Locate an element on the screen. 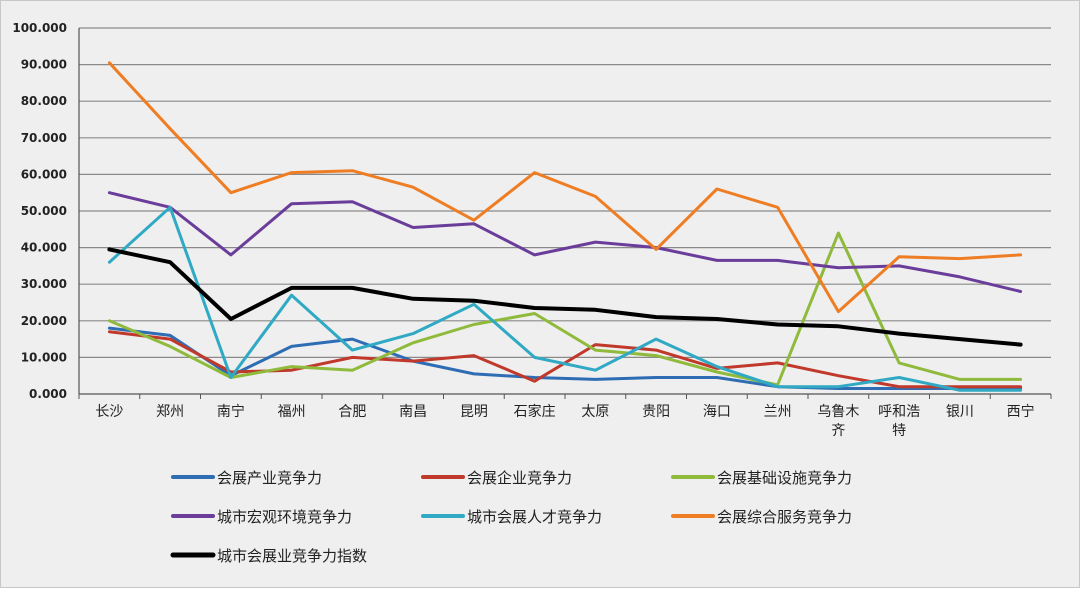 The image size is (1080, 589). legend-label: 会展综合服务竞争力 is located at coordinates (784, 517).